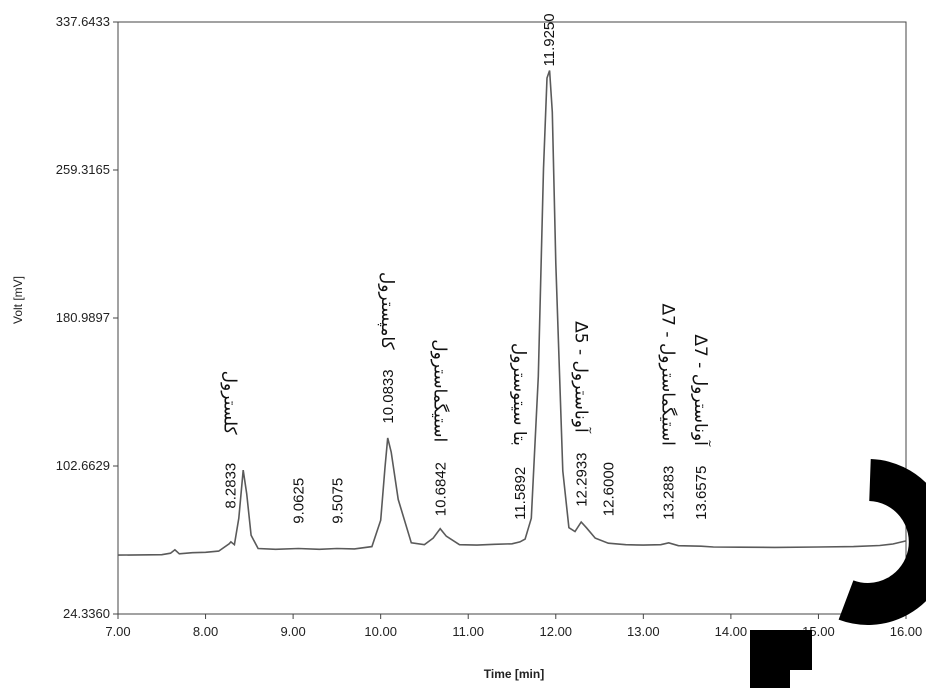  What do you see at coordinates (608, 489) in the screenshot?
I see `peak-time-label: 12.6000` at bounding box center [608, 489].